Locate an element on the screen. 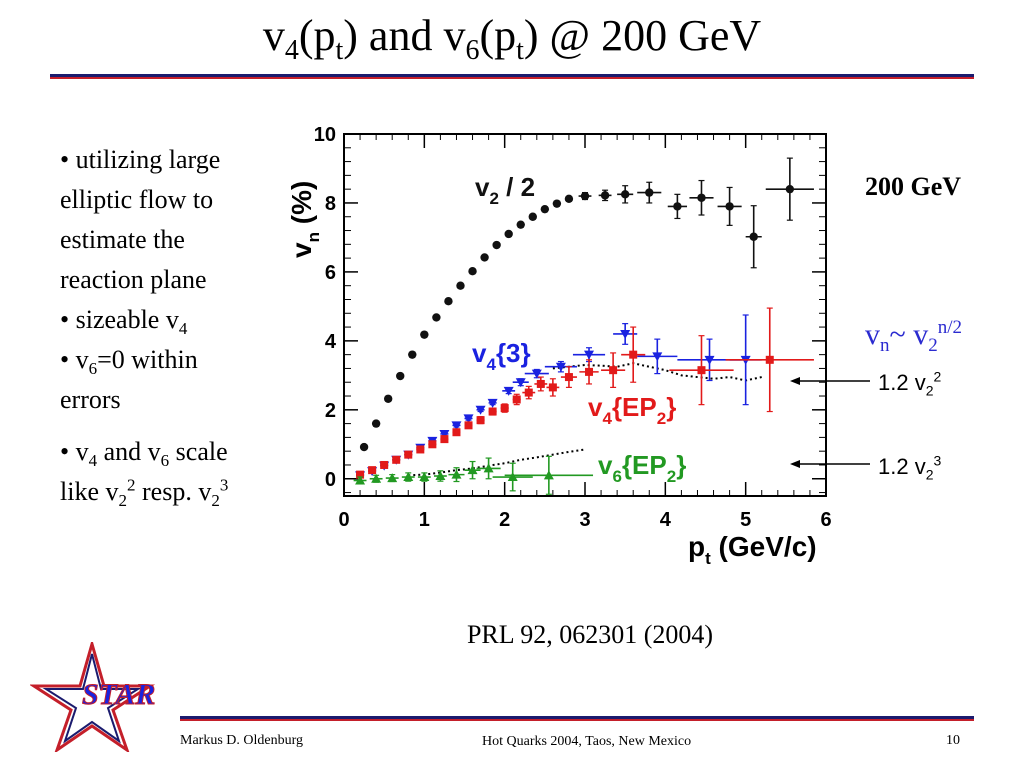 The width and height of the screenshot is (1024, 768). series-blue is located at coordinates (558, 397).